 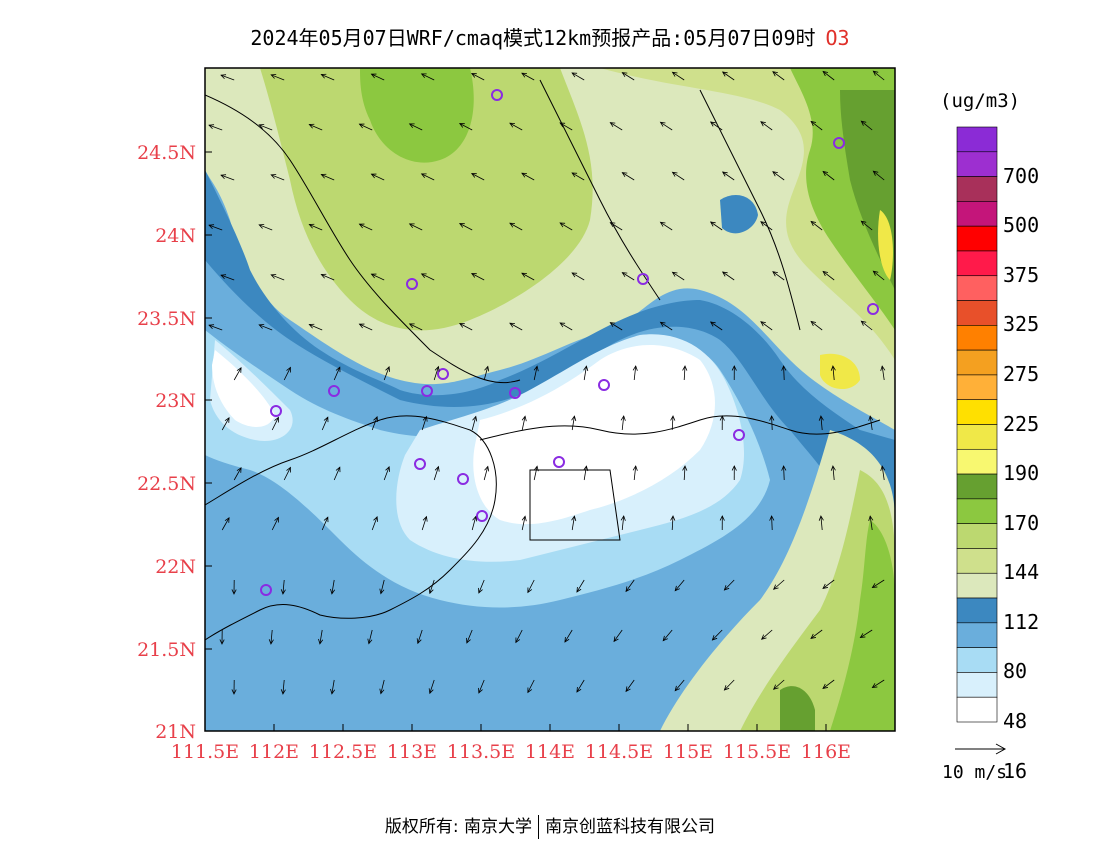 What do you see at coordinates (885, 245) in the screenshot?
I see `ne-yellow-patch` at bounding box center [885, 245].